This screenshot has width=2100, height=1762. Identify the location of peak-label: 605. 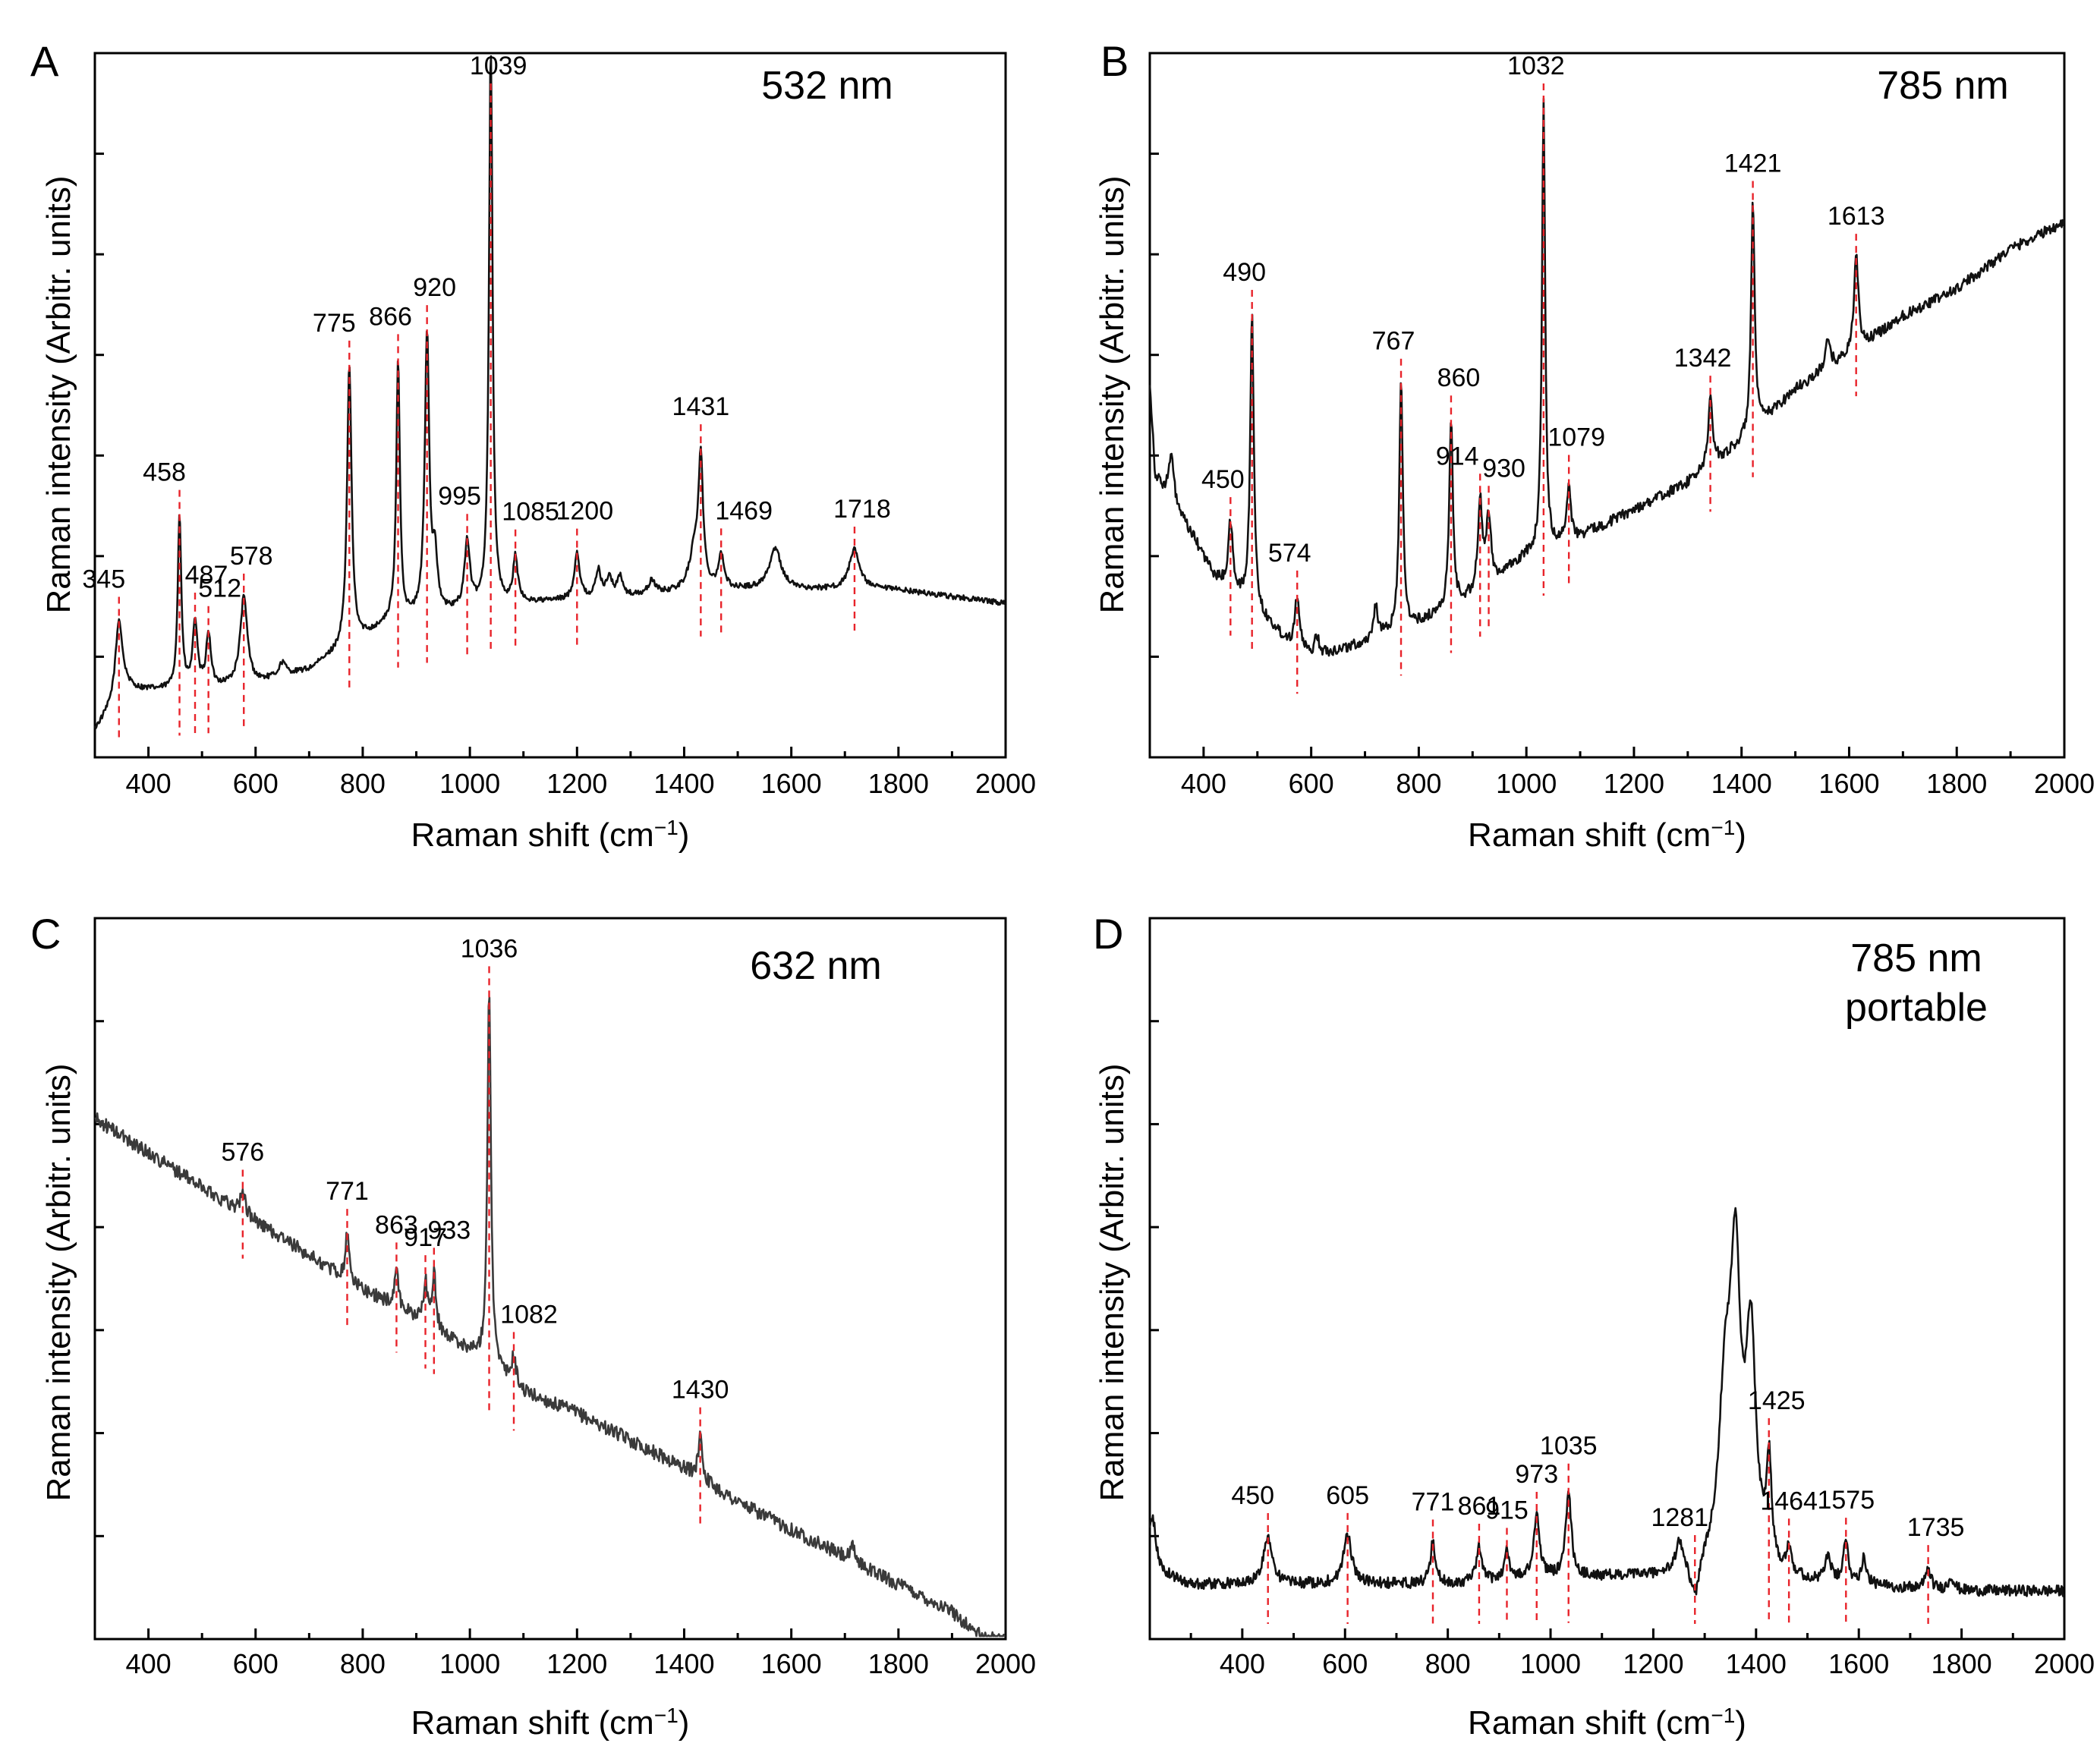
(1348, 1495).